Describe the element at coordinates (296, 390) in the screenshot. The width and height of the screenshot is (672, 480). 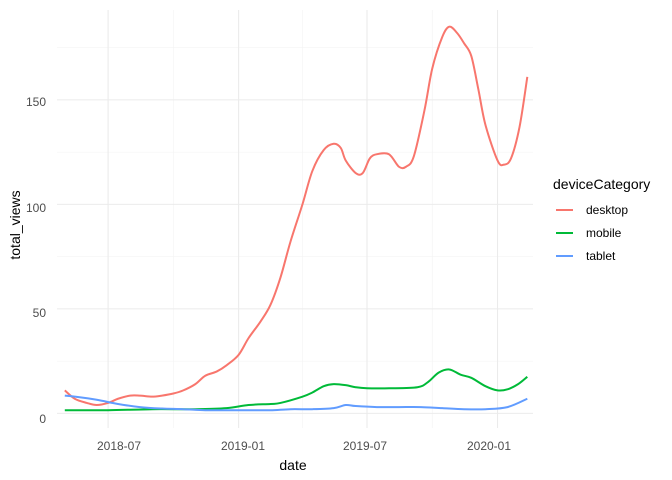
I see `series-line-mobile` at that location.